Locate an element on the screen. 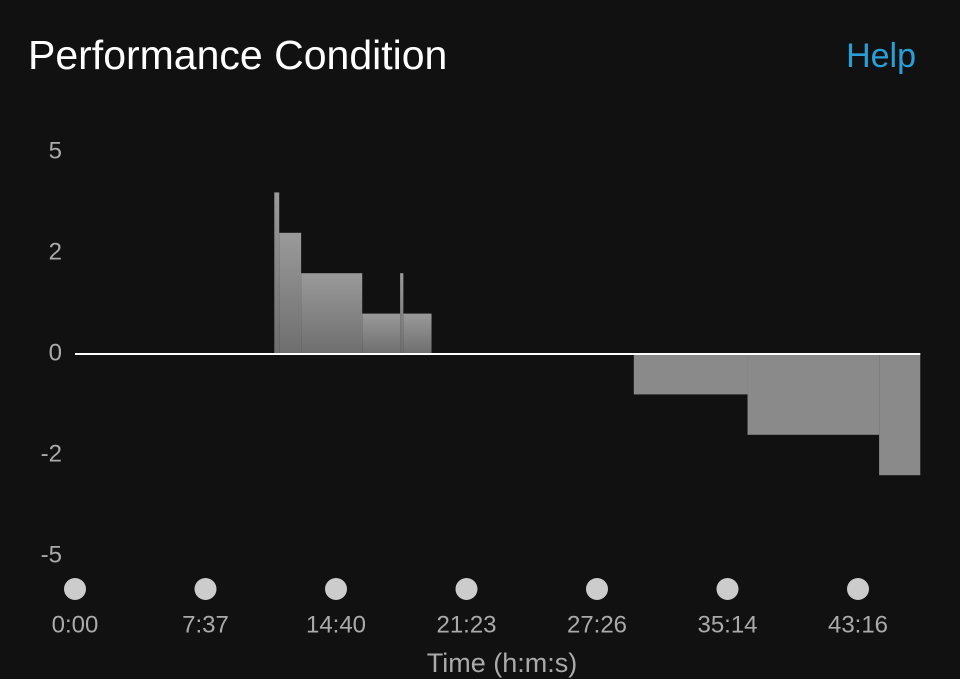  x-tick-label: 35:14 is located at coordinates (727, 624).